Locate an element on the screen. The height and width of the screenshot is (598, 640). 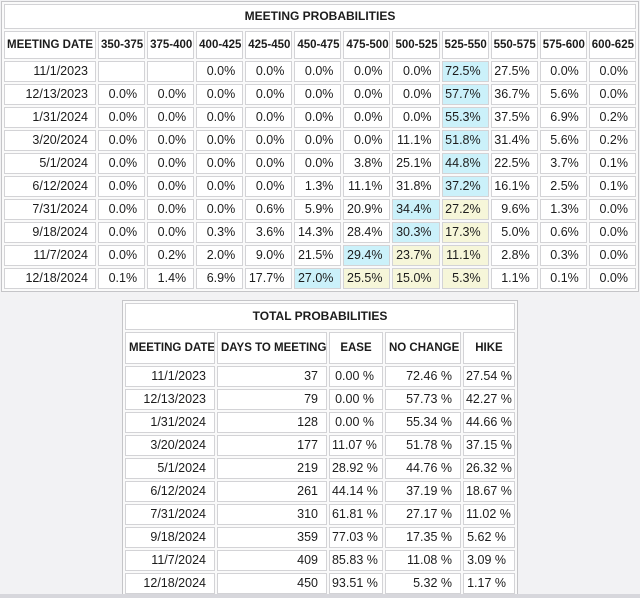
meeting-date-cell: 6/12/2024 is located at coordinates (169, 491).